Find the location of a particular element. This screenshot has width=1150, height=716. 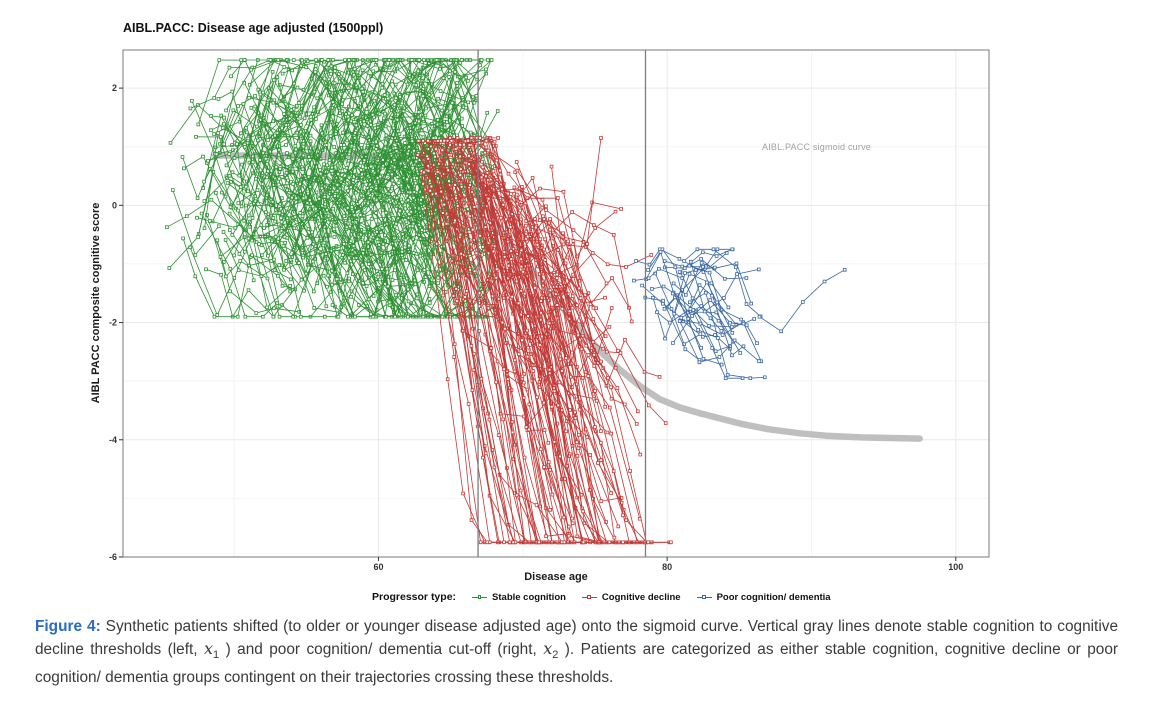

line-point-icon is located at coordinates (704, 597).